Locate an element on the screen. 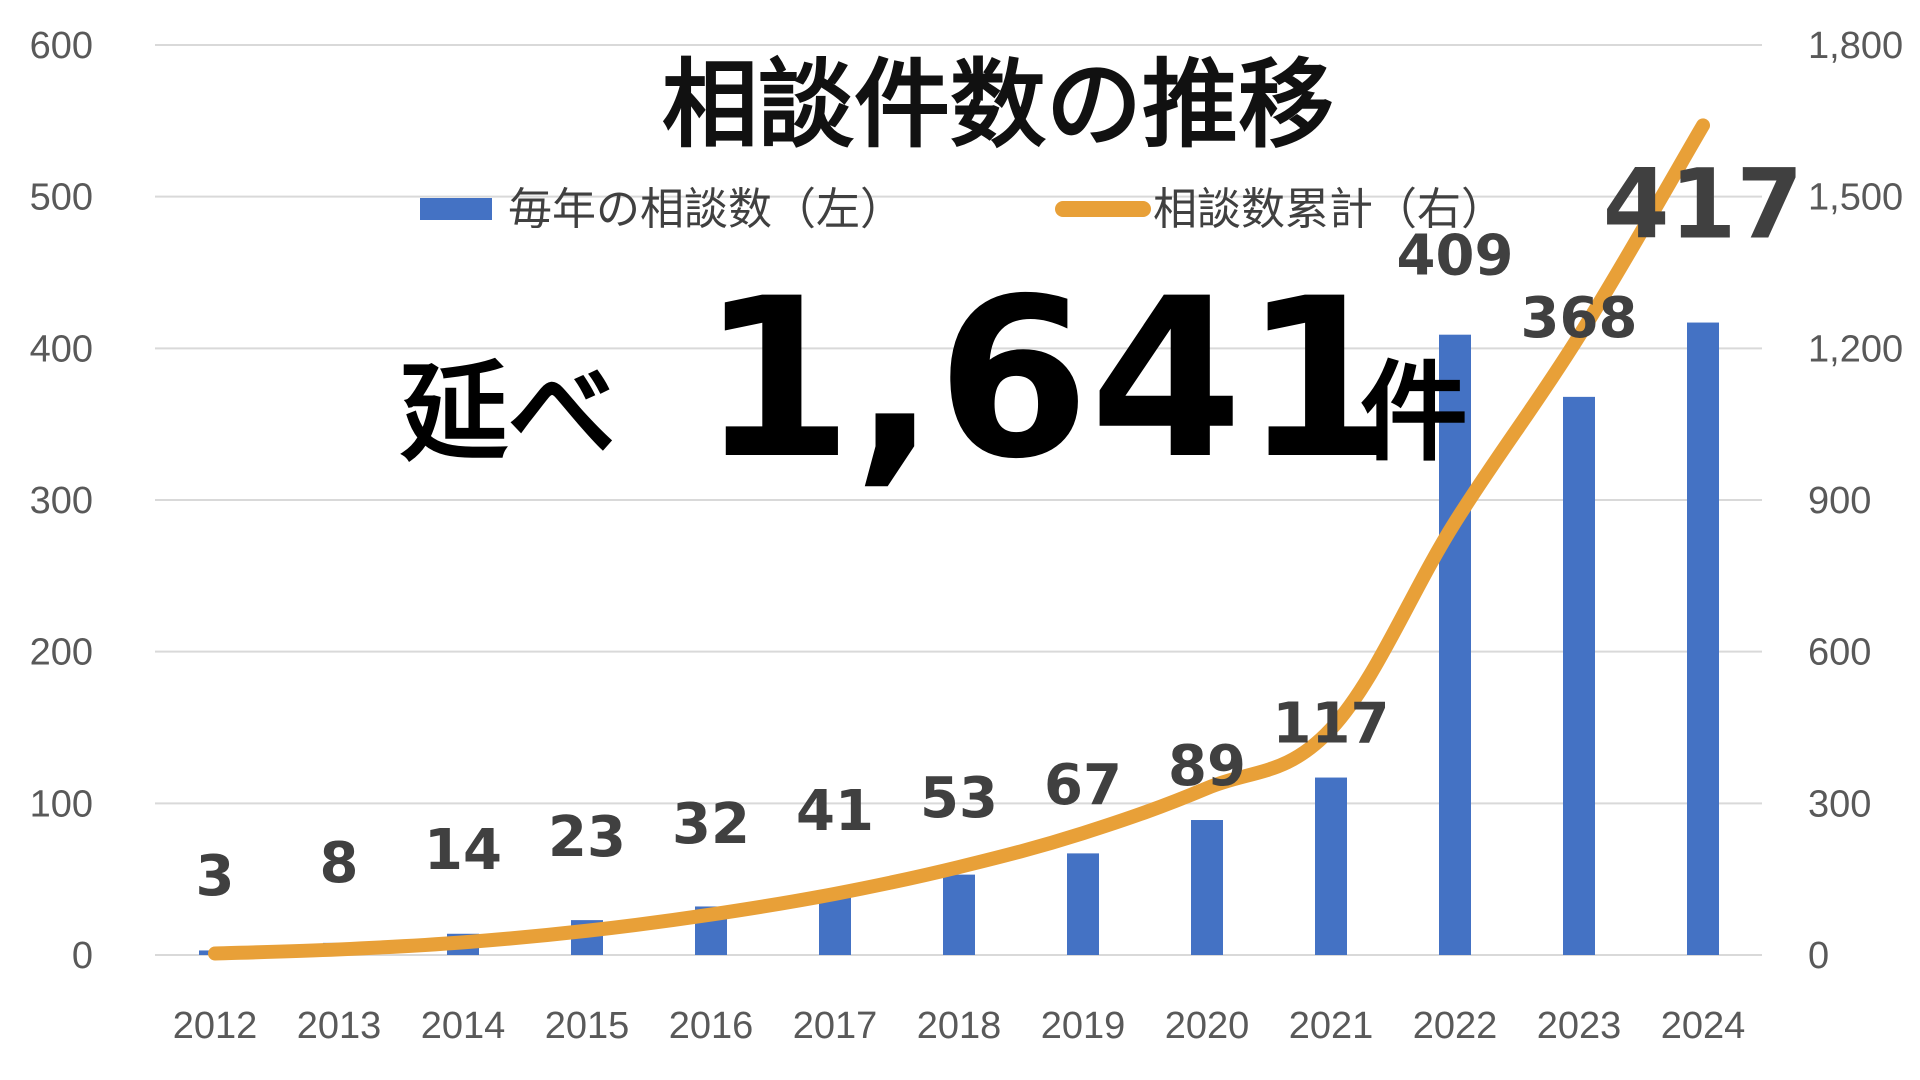 The image size is (1920, 1080). data-label: 3 is located at coordinates (215, 876).